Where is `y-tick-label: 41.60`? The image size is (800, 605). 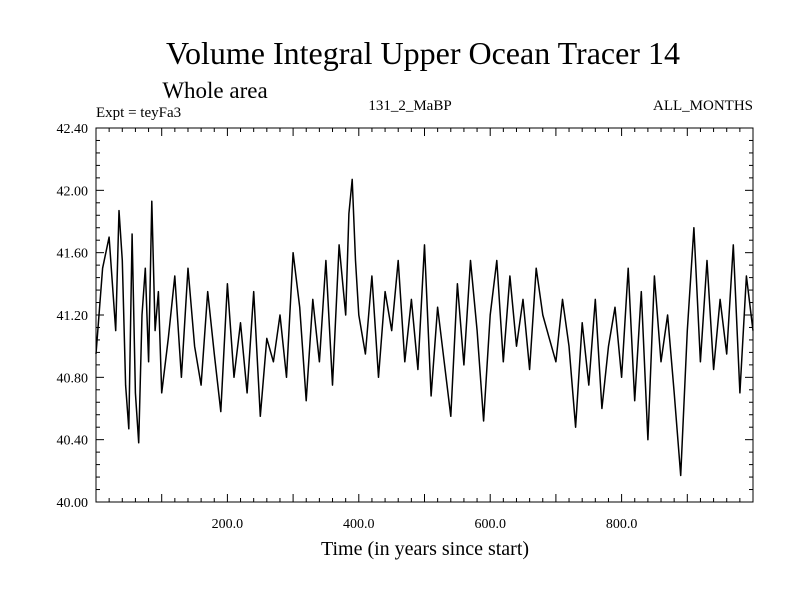
y-tick-label: 41.60 is located at coordinates (73, 254).